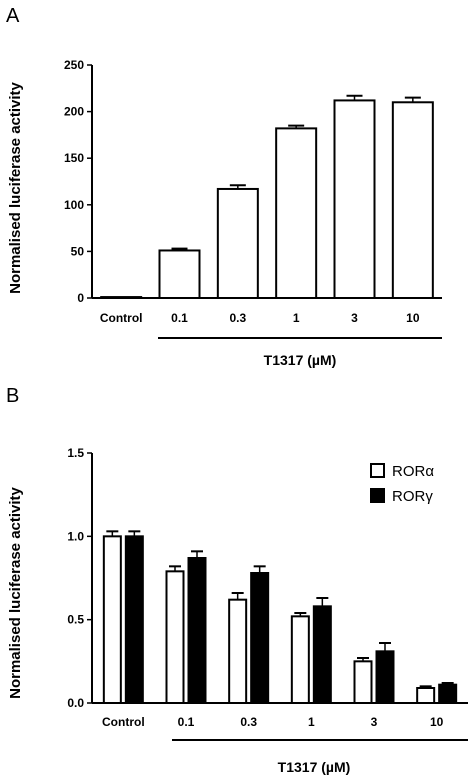 The image size is (474, 780). What do you see at coordinates (74, 112) in the screenshot?
I see `y-tick-label: 200` at bounding box center [74, 112].